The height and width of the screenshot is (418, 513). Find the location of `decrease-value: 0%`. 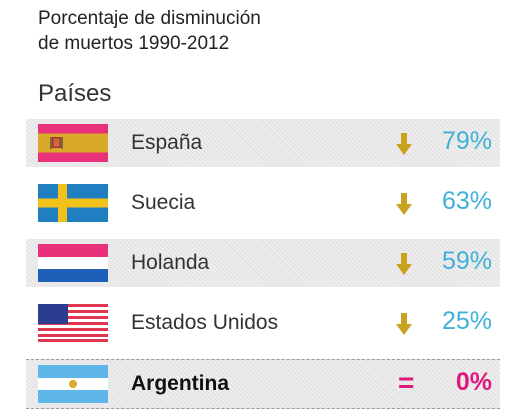

decrease-value: 0% is located at coordinates (473, 382).